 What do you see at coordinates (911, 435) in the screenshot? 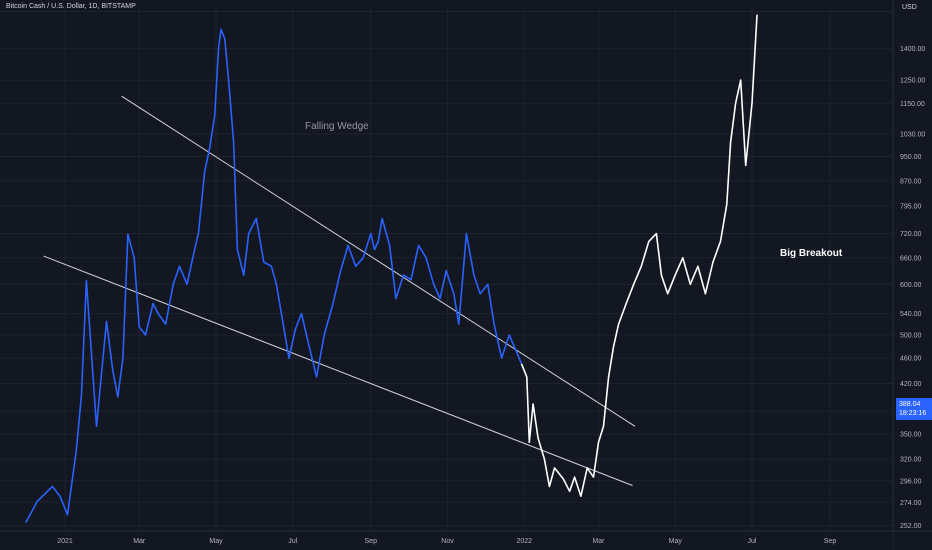
I see `y-tick-label: 350.00` at bounding box center [911, 435].